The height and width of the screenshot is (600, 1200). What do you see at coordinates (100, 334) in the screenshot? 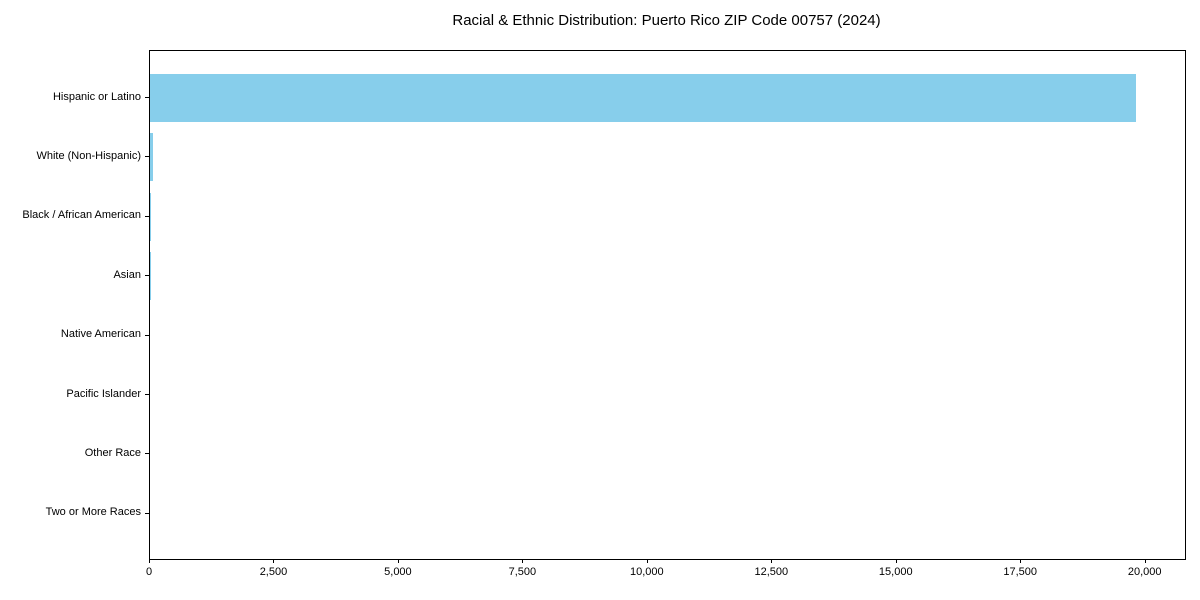
I see `y-tick-label-native-american: Native American` at bounding box center [100, 334].